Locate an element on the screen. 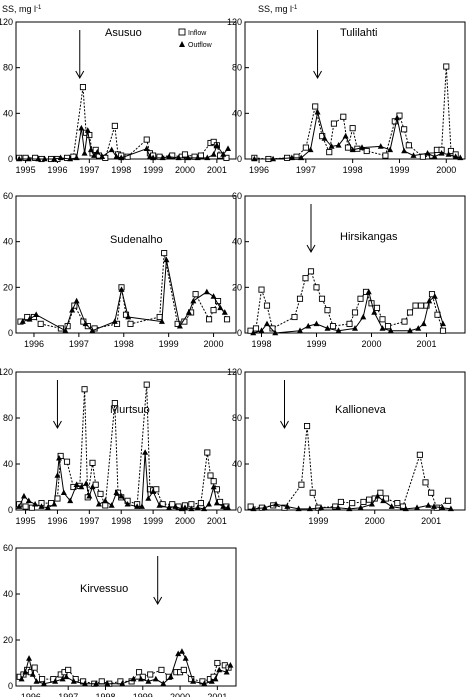 The image size is (474, 697). x-tick-label: 1998 is located at coordinates (105, 694).